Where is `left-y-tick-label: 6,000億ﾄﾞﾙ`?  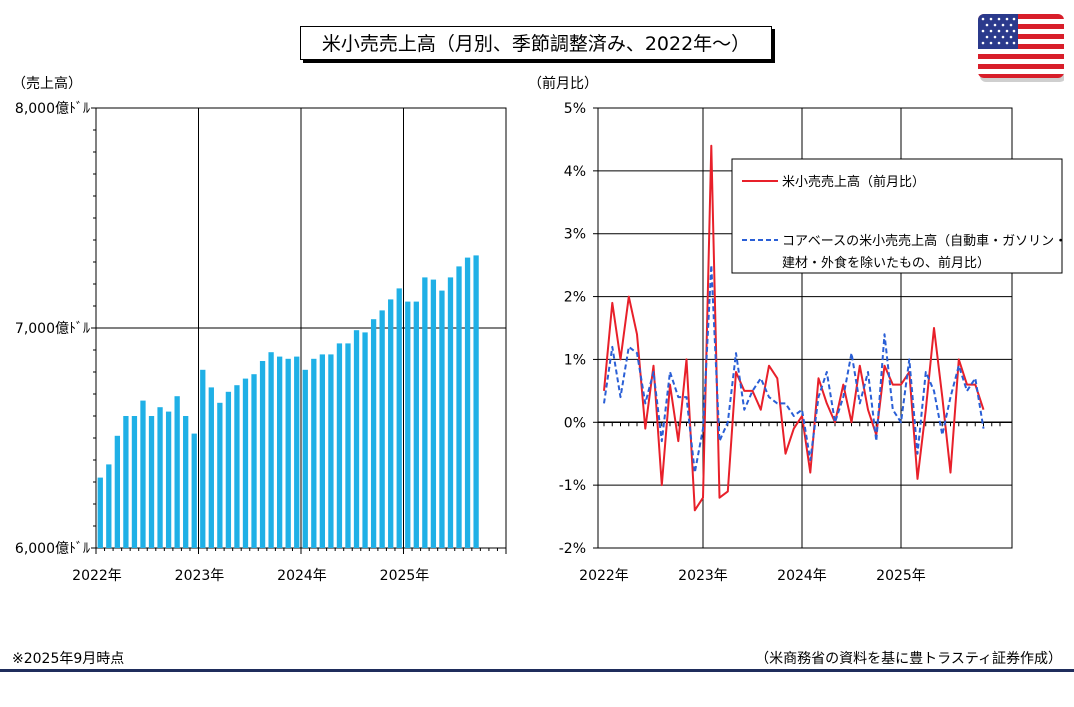
left-y-tick-label: 6,000億ﾄﾞﾙ is located at coordinates (52, 549).